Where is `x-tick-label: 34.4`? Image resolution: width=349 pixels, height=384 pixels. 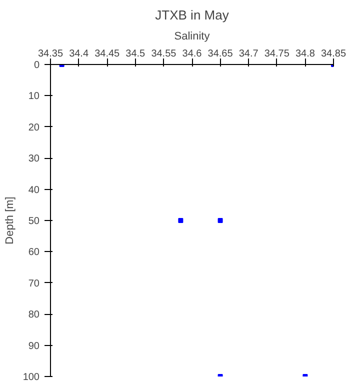
x-tick-label: 34.4 is located at coordinates (79, 54).